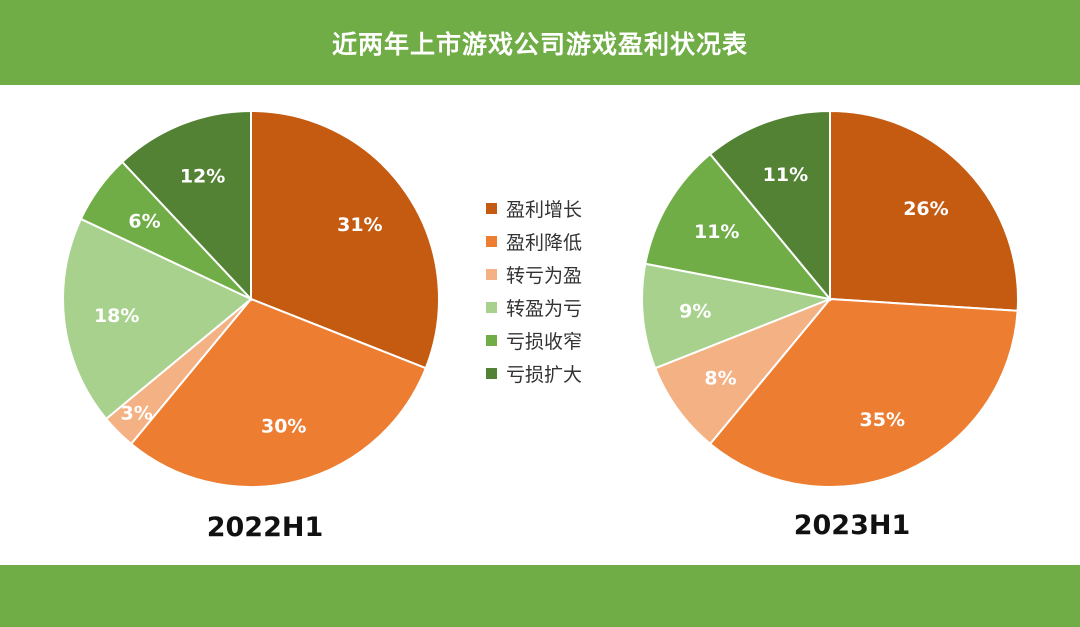 Image resolution: width=1080 pixels, height=627 pixels. Describe the element at coordinates (540, 596) in the screenshot. I see `footer-bar` at that location.